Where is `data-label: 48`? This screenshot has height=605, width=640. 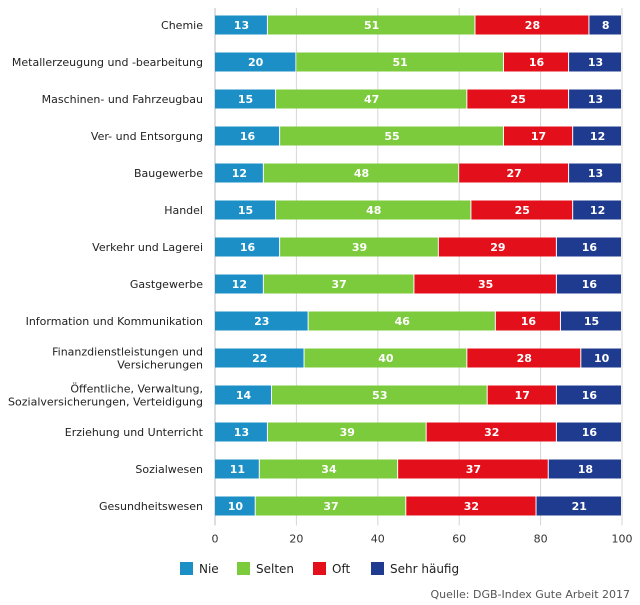 data-label: 48 is located at coordinates (361, 173).